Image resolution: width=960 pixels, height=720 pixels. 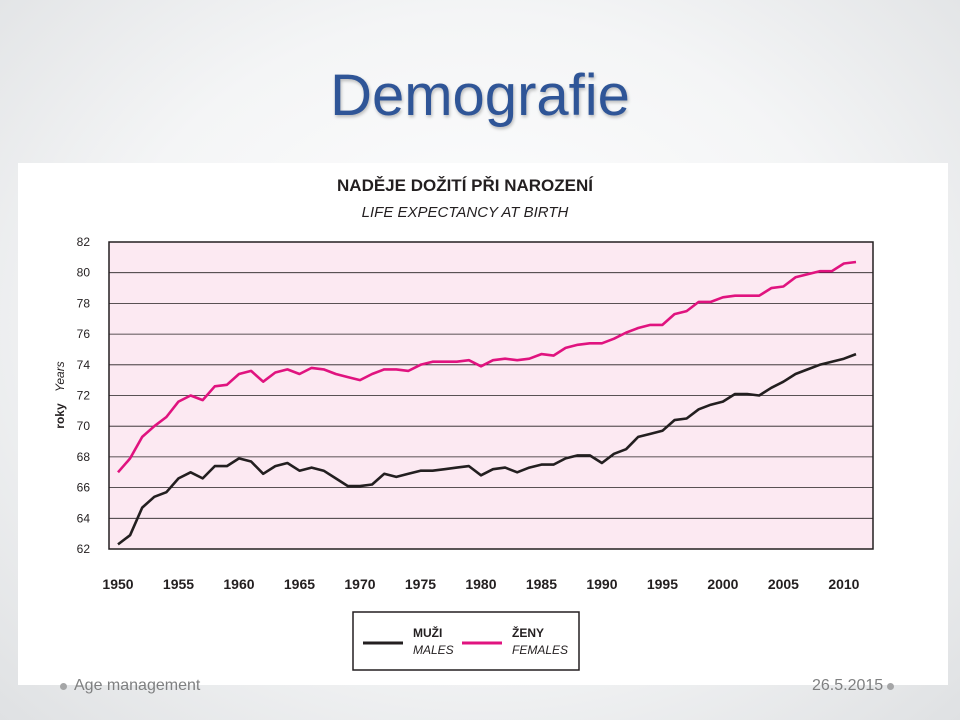 What do you see at coordinates (84, 426) in the screenshot?
I see `y-tick-label: 70` at bounding box center [84, 426].